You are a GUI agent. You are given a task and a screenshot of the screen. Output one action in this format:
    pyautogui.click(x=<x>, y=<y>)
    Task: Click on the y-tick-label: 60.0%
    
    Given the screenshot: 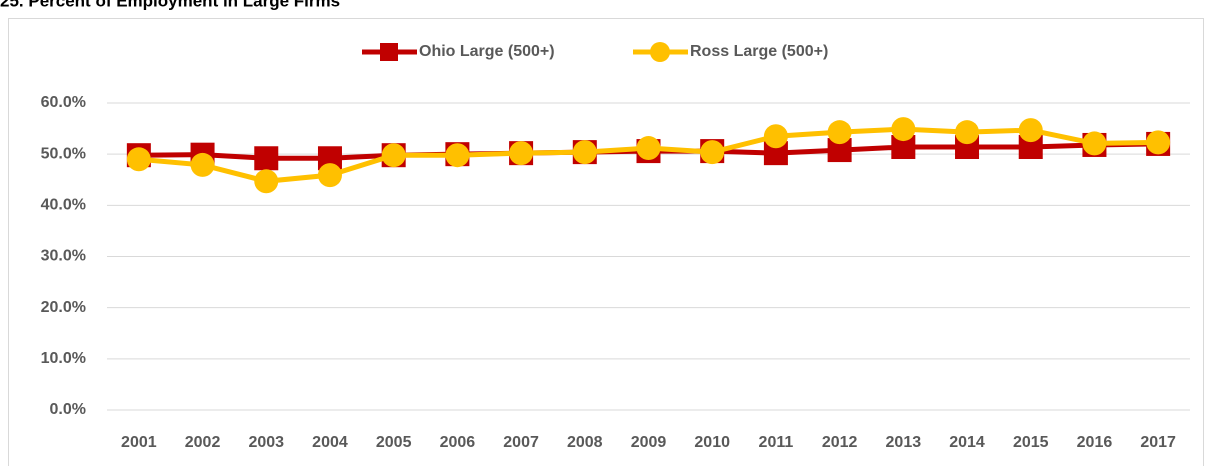 What is the action you would take?
    pyautogui.click(x=63, y=102)
    